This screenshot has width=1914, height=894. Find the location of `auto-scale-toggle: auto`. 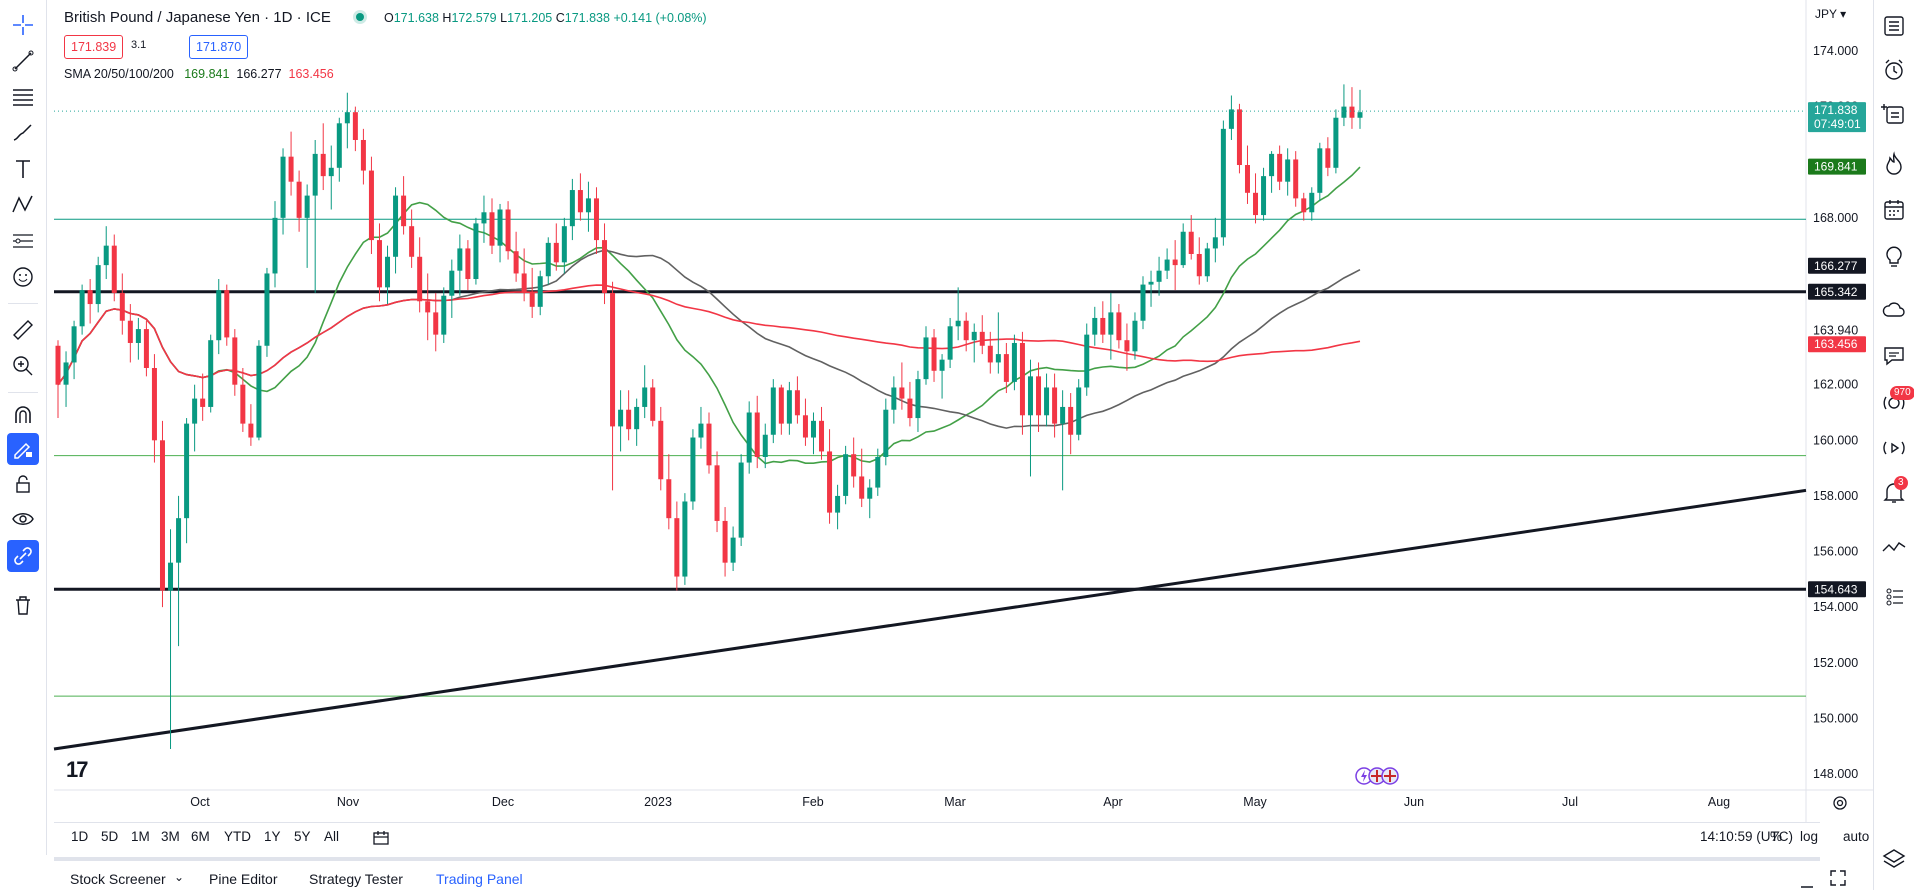

auto-scale-toggle: auto is located at coordinates (1856, 836).